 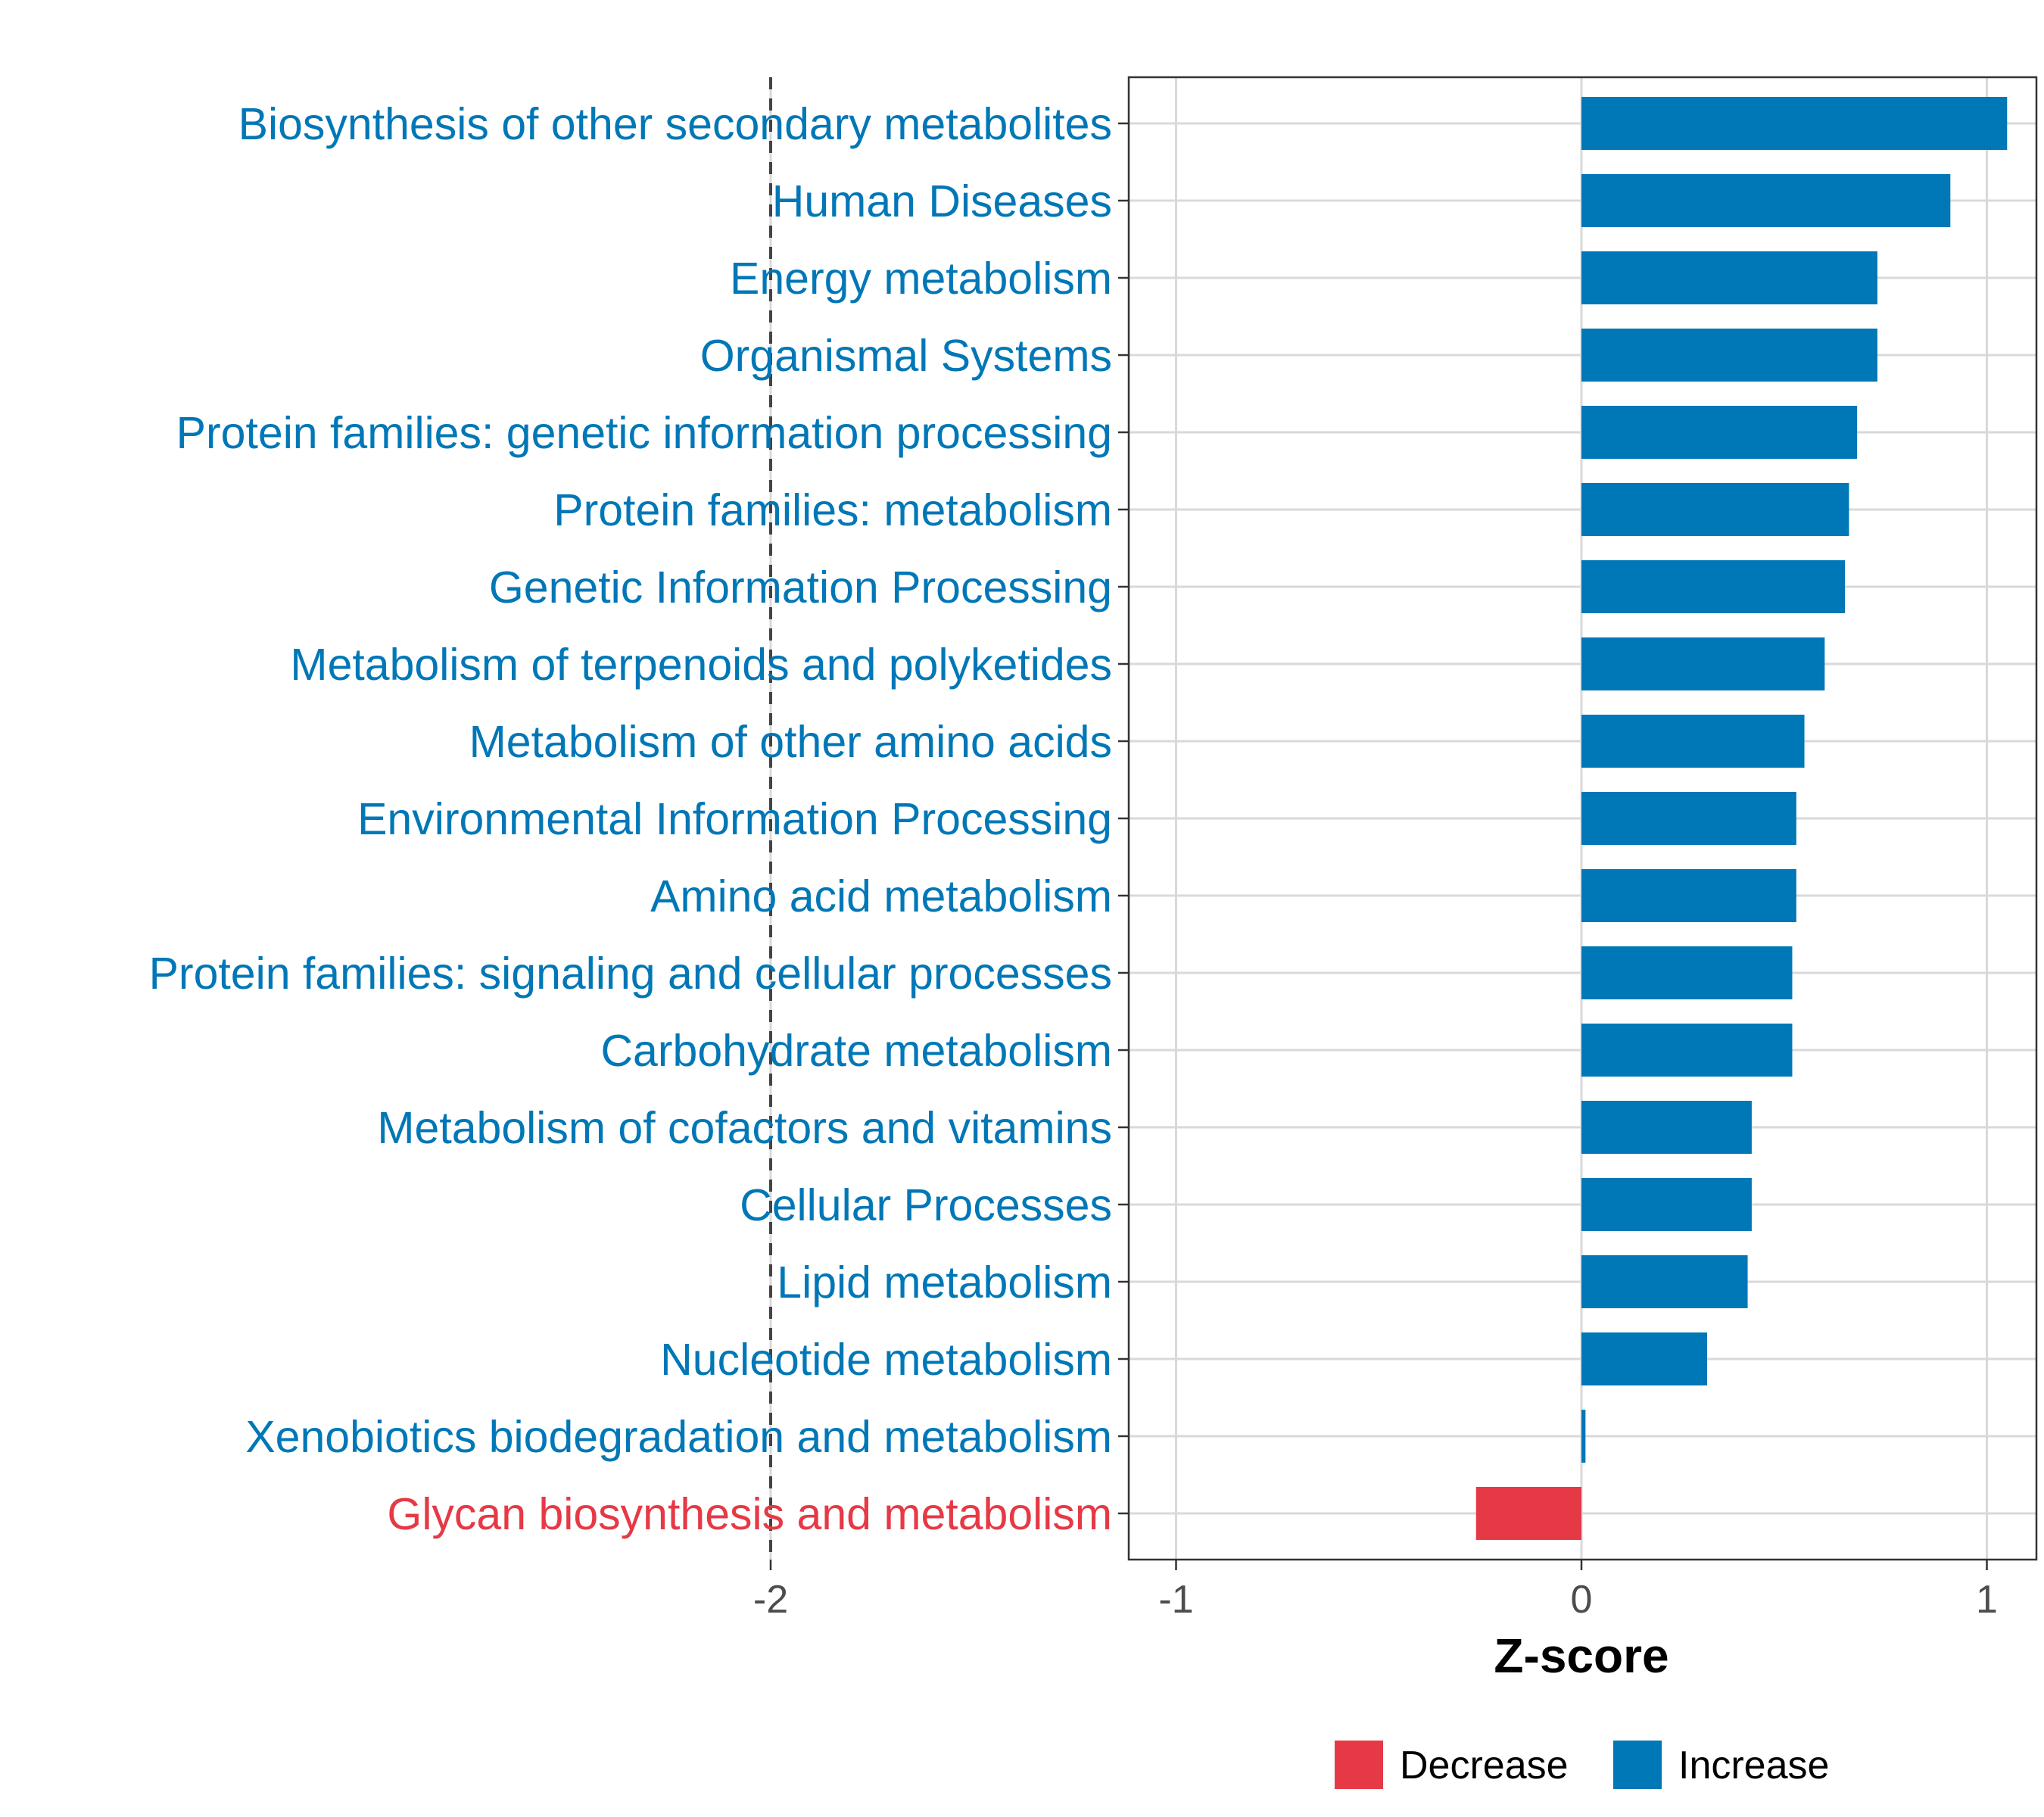 I want to click on legend-label: Increase, so click(x=1753, y=1765).